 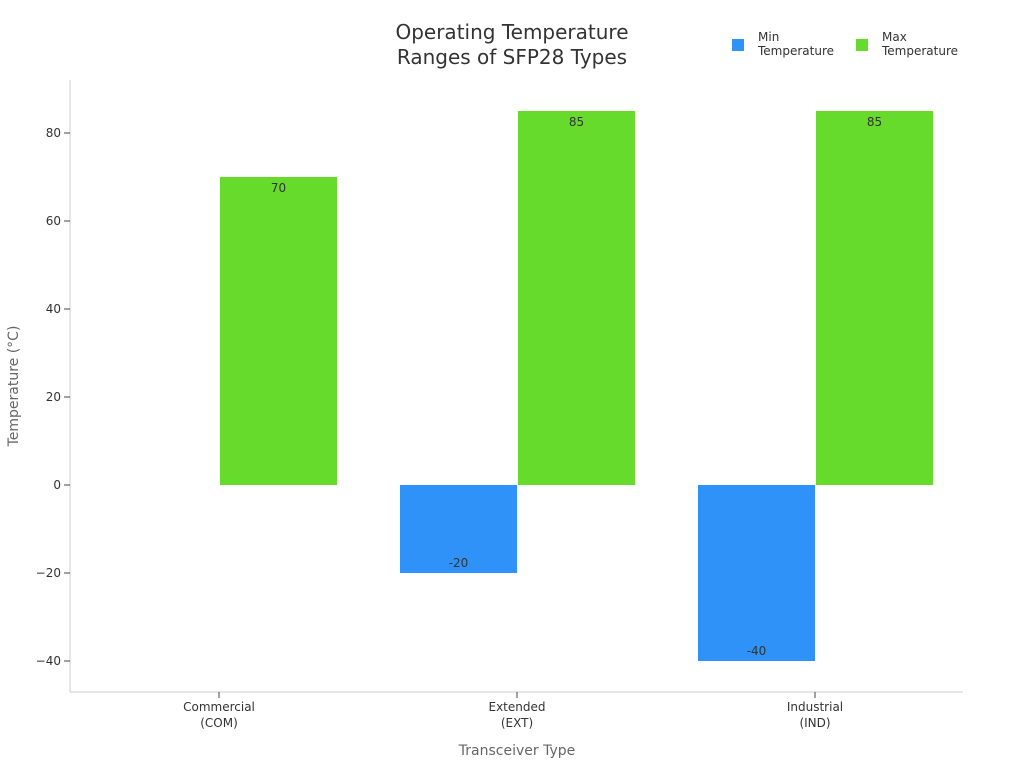 What do you see at coordinates (53, 397) in the screenshot?
I see `y-tick-label: 20` at bounding box center [53, 397].